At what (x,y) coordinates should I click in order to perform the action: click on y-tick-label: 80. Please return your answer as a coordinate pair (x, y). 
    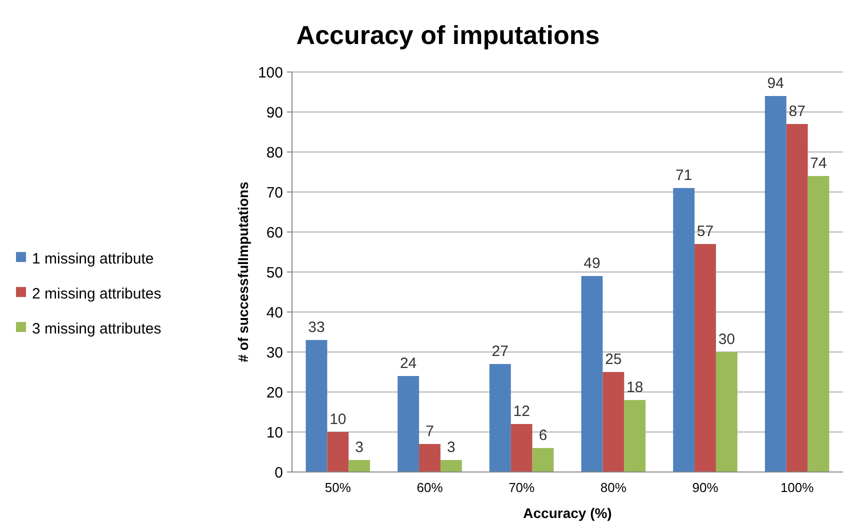
    Looking at the image, I should click on (274, 153).